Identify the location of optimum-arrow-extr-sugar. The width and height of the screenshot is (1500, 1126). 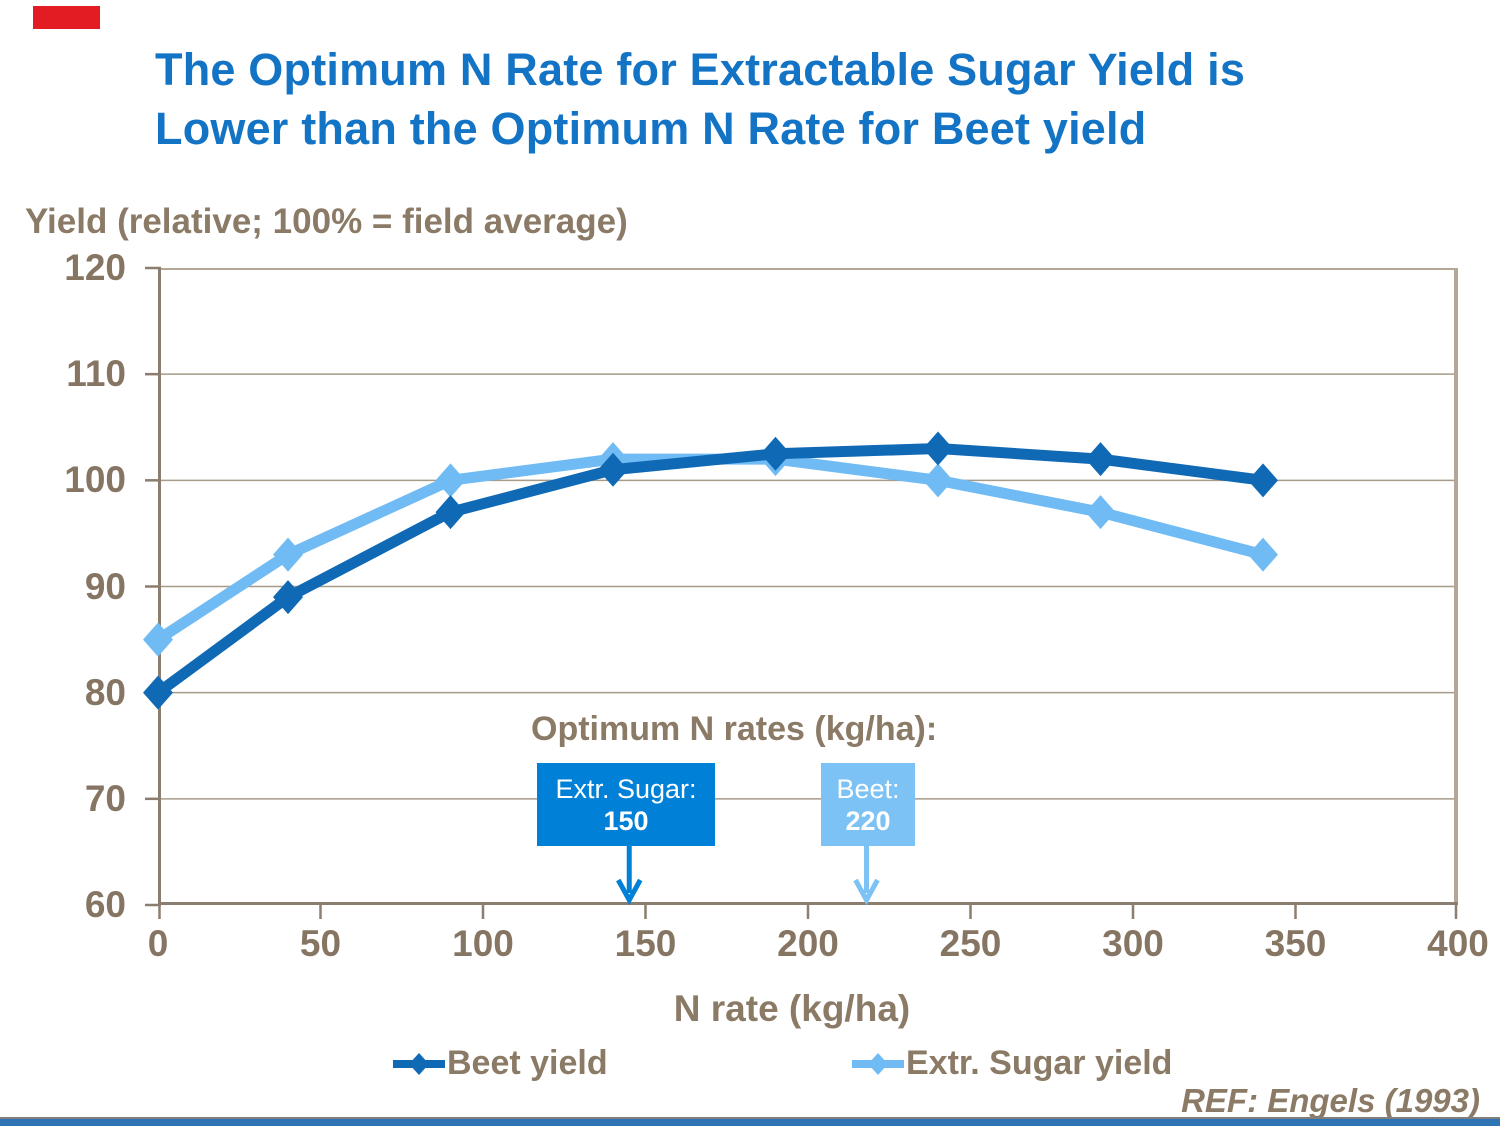
(629, 876).